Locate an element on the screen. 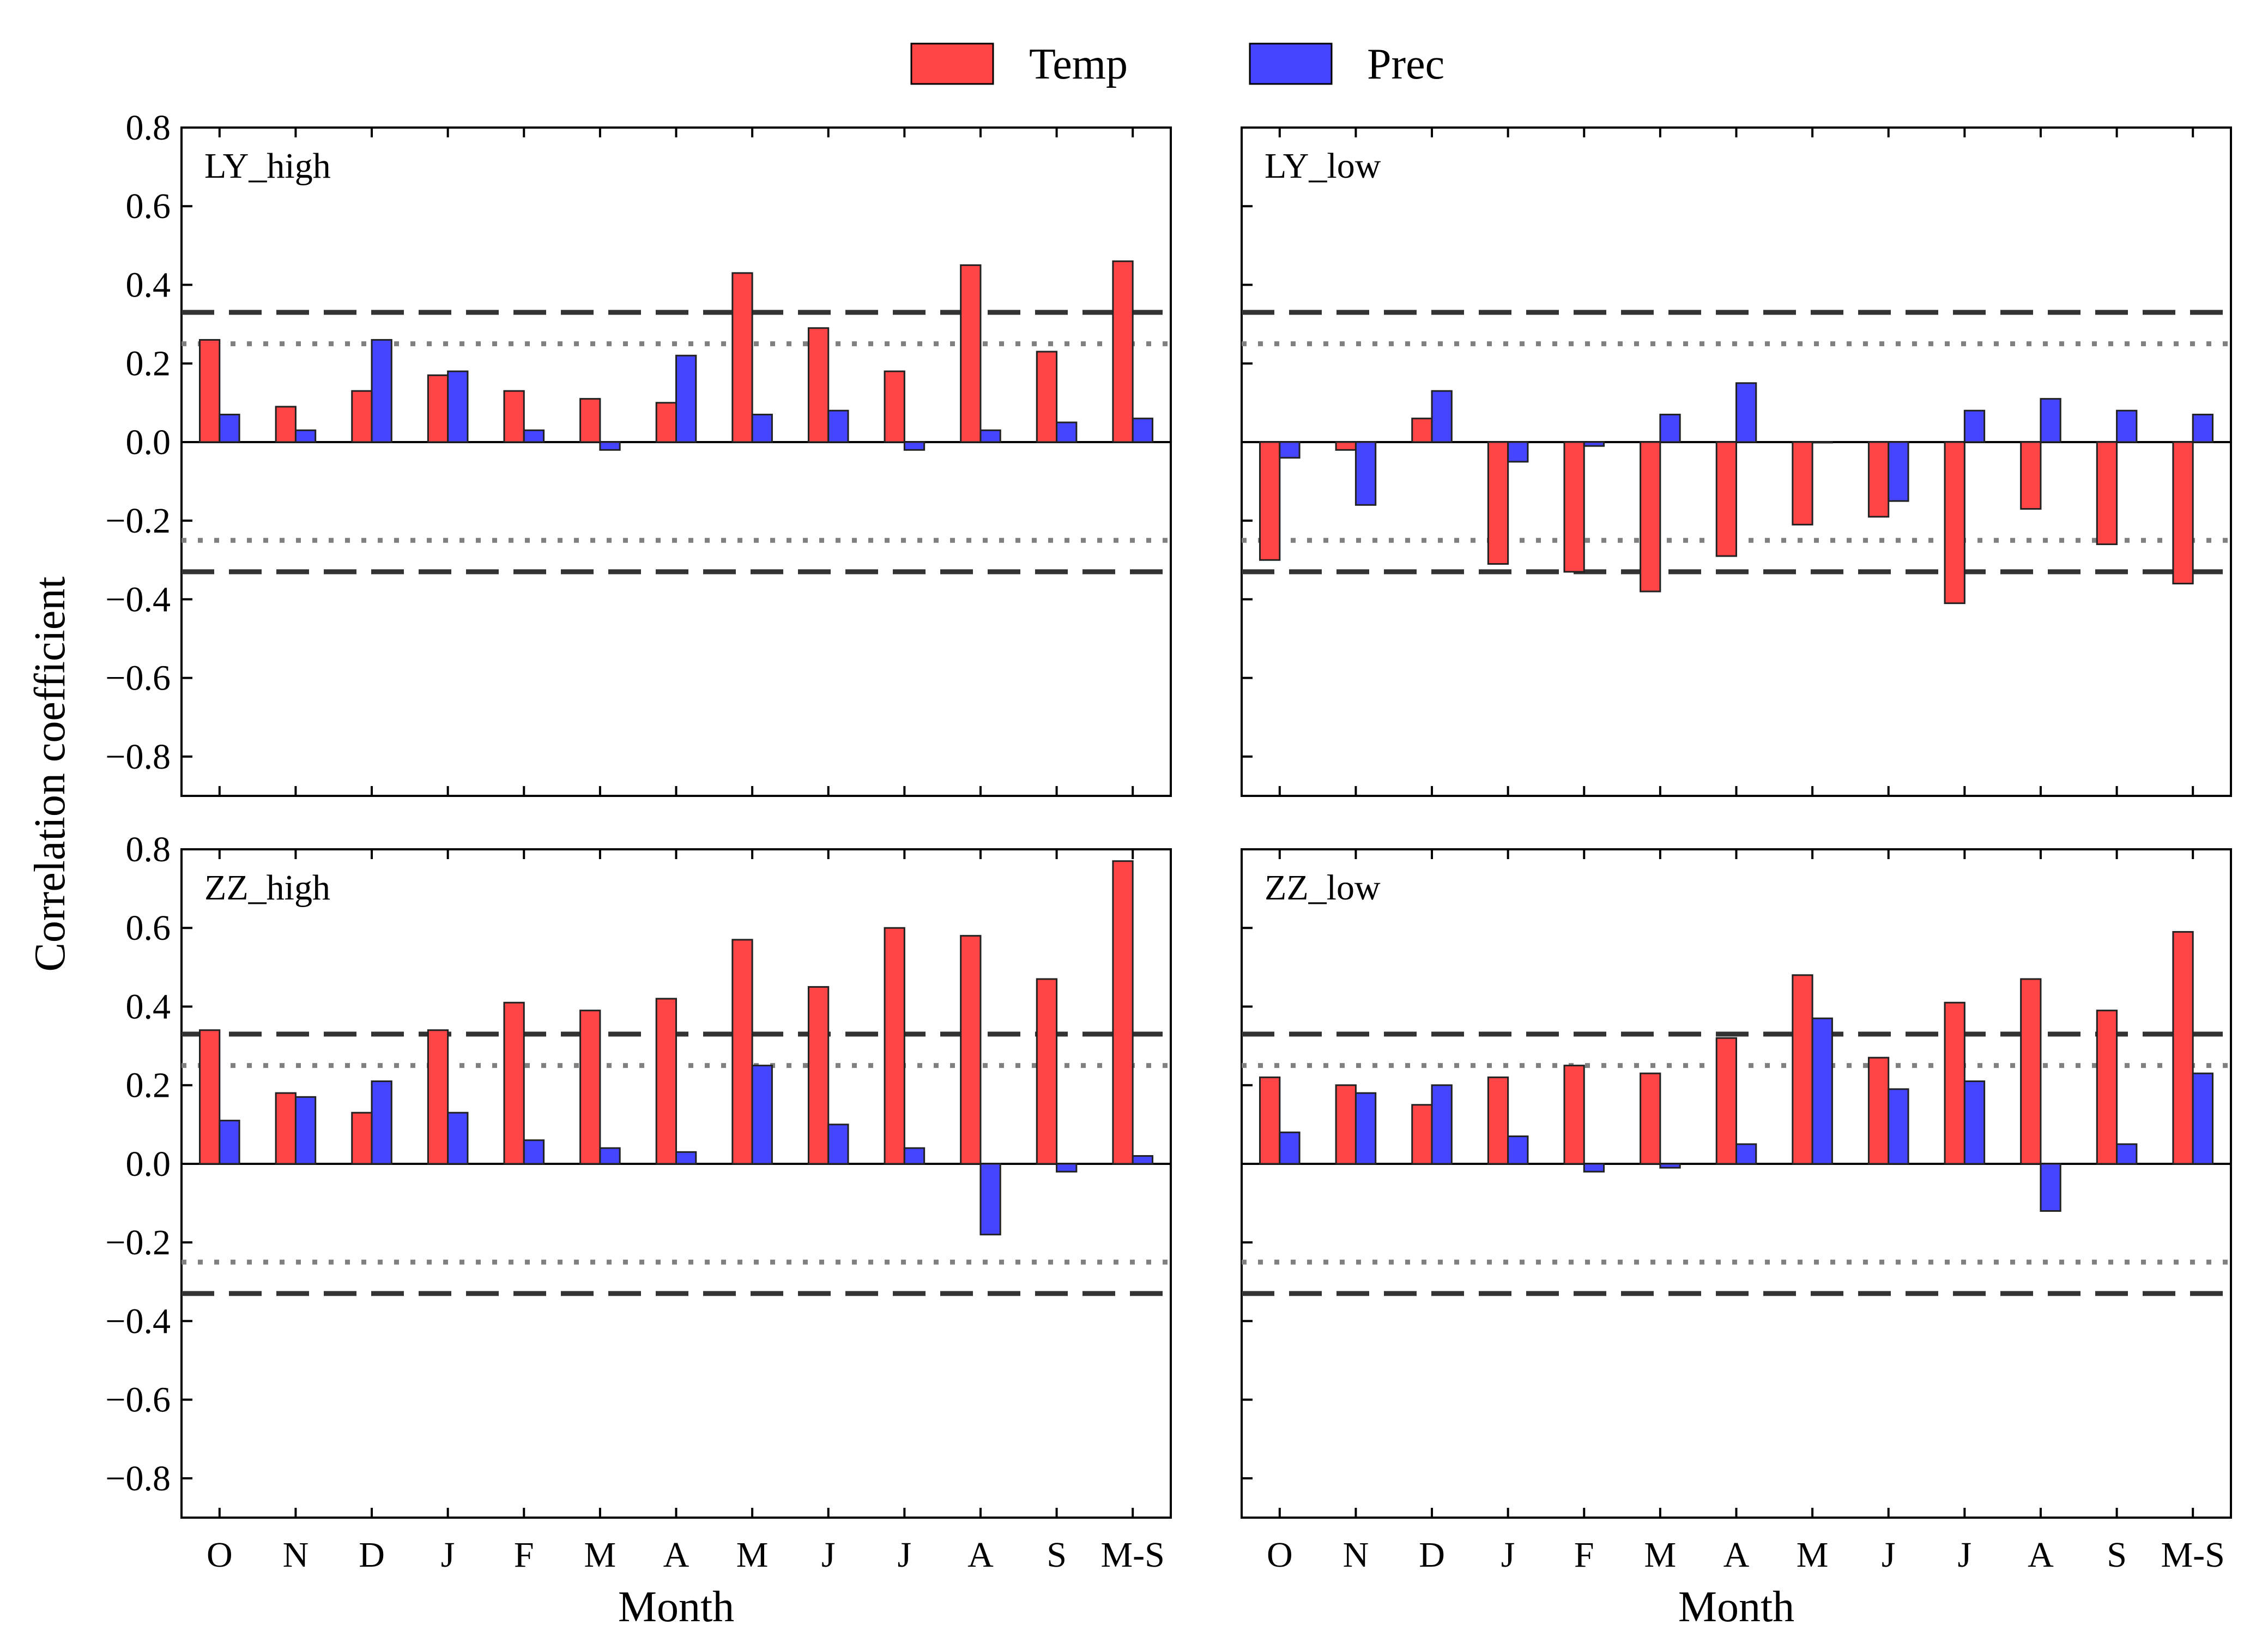  ly-high-y-tick-label: 0.0 is located at coordinates (148, 442).